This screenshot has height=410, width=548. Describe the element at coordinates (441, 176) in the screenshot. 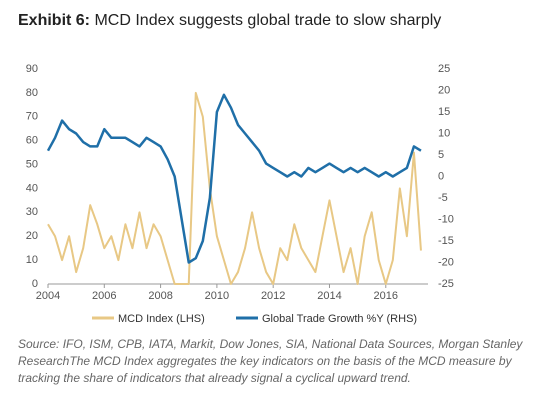

I see `y2-tick-label: 0` at that location.